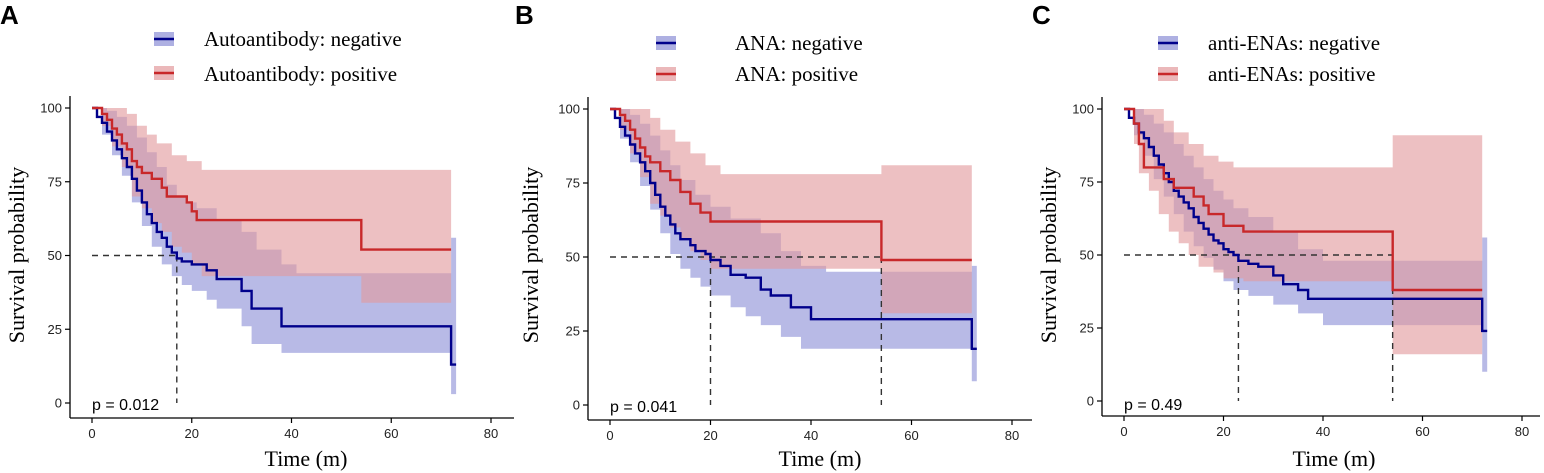 This screenshot has width=1544, height=473. I want to click on confidence-band-negative, so click(793, 245).